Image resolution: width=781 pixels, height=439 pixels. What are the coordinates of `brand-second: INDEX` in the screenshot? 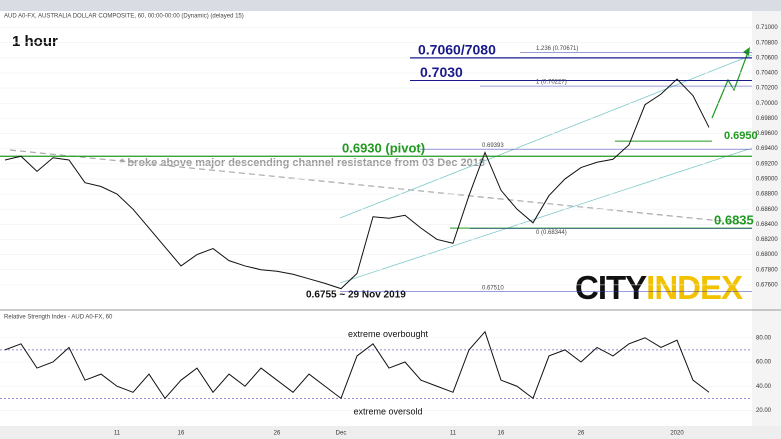 It's located at (694, 287).